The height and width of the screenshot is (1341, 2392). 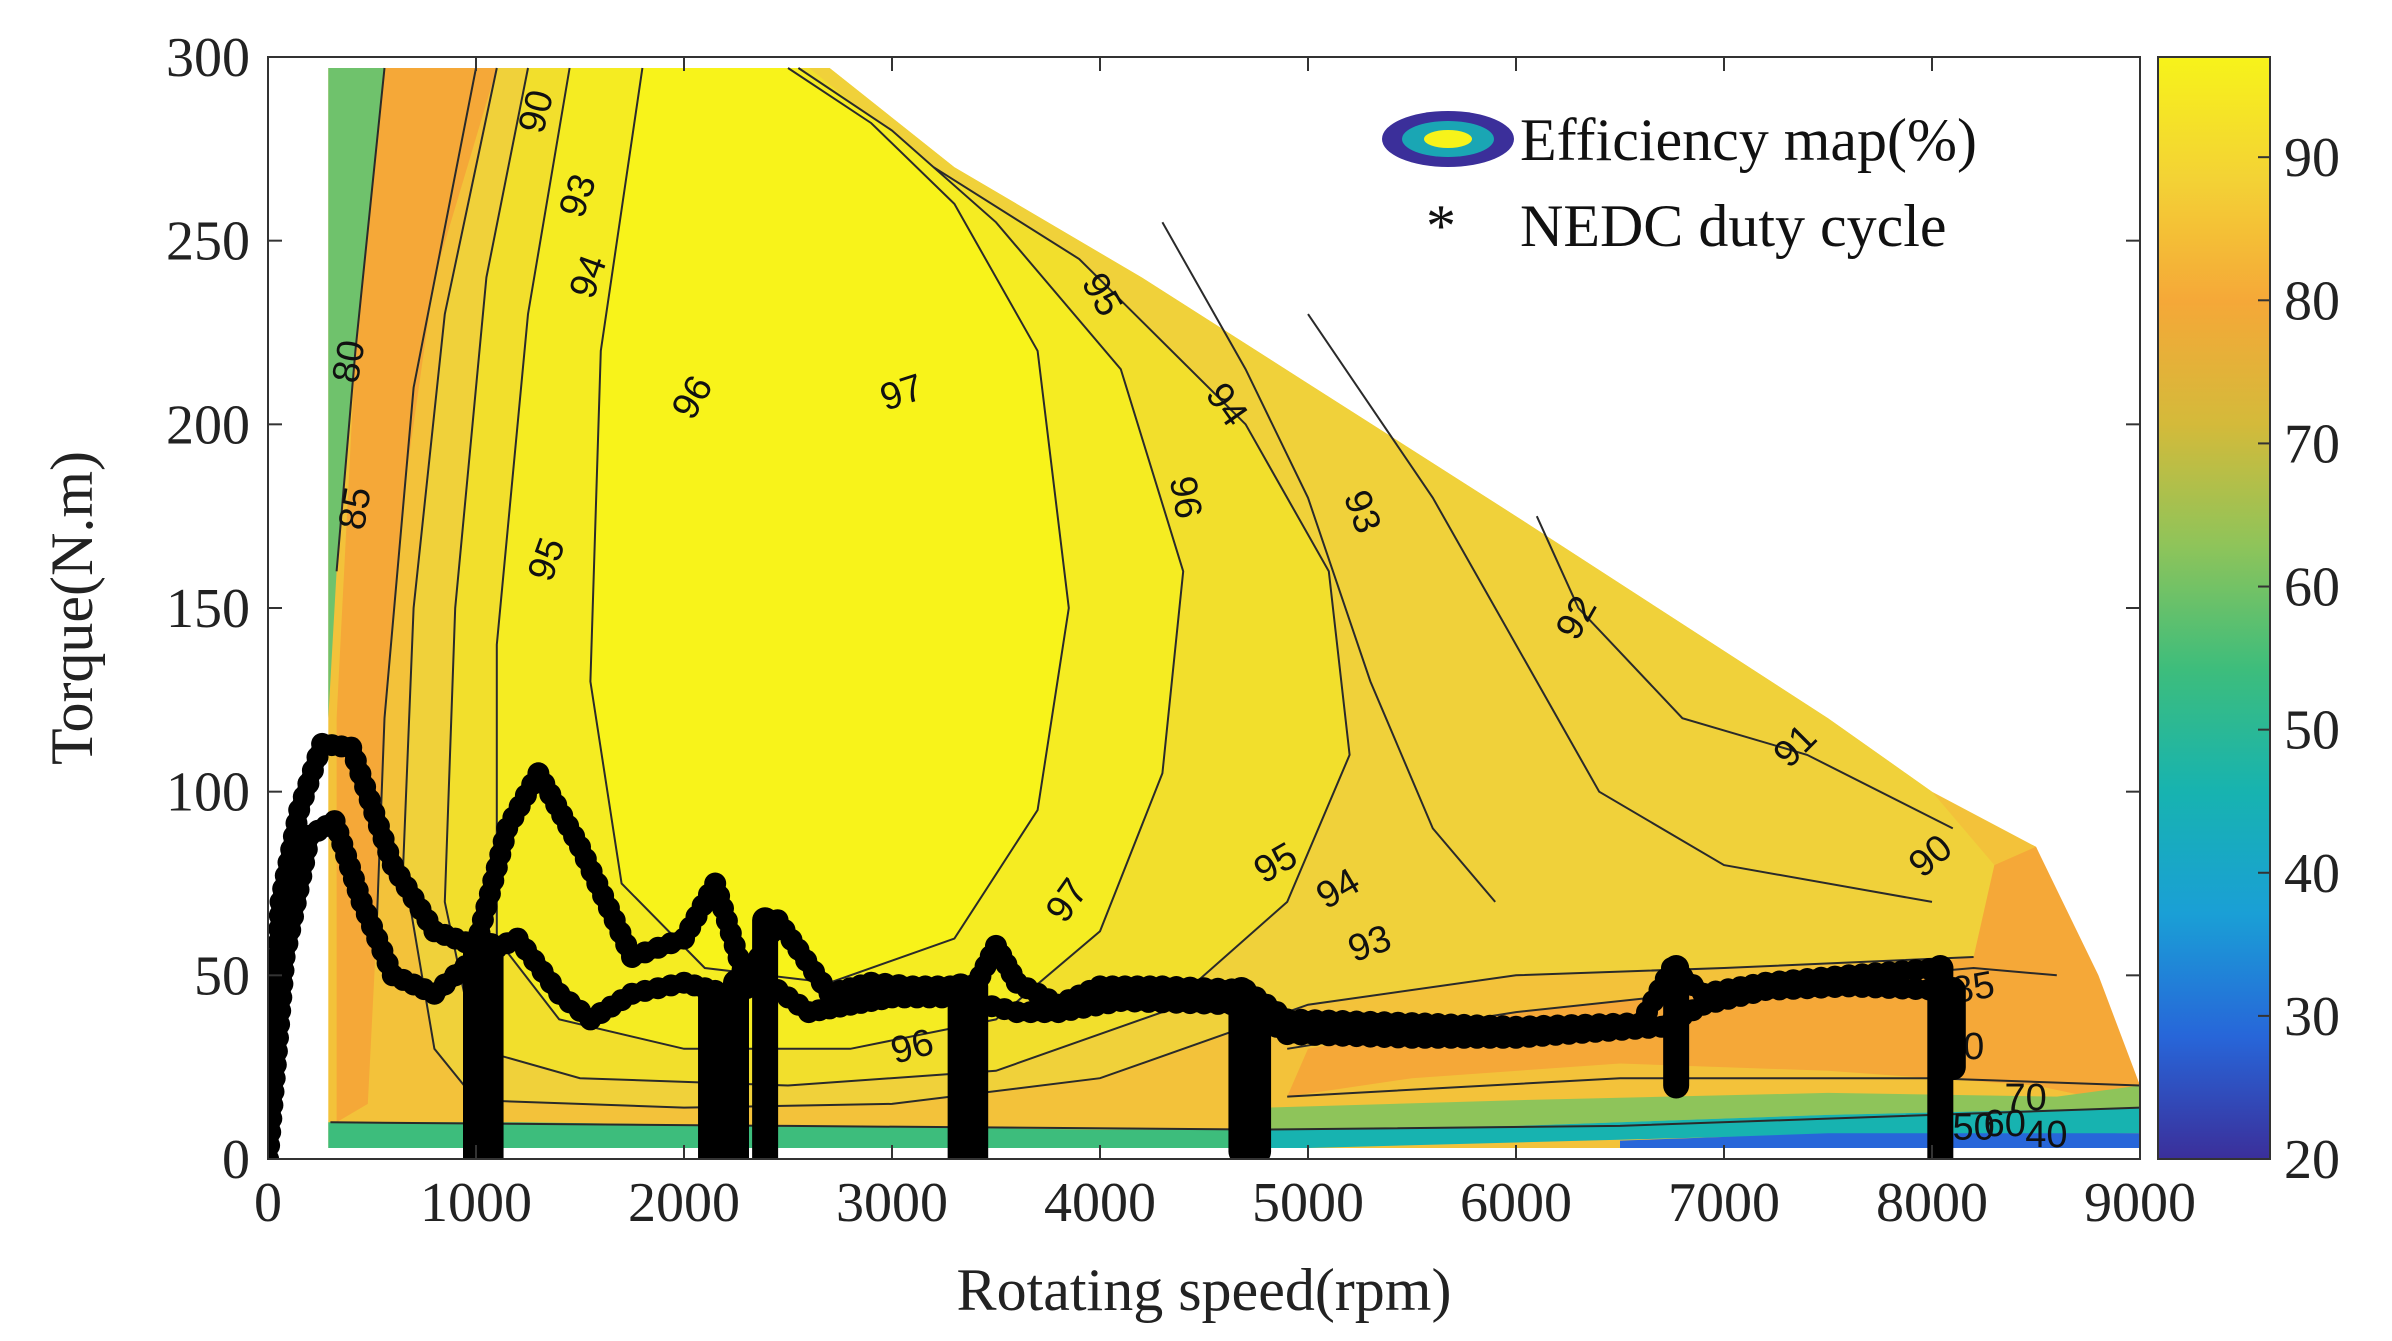 I want to click on y-tick-label: 0, so click(x=236, y=1160).